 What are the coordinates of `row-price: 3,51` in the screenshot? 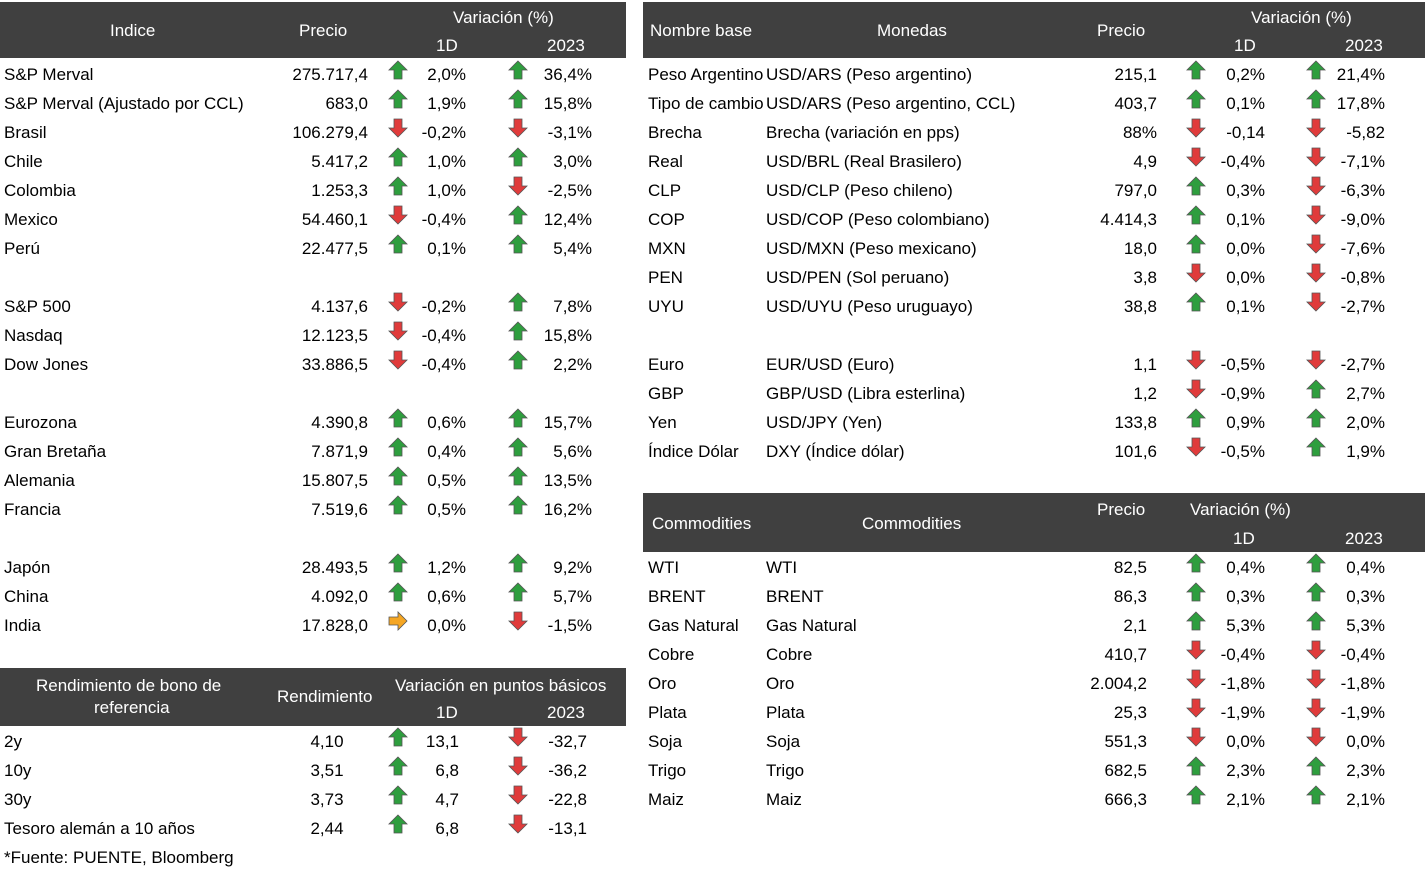 It's located at (327, 770).